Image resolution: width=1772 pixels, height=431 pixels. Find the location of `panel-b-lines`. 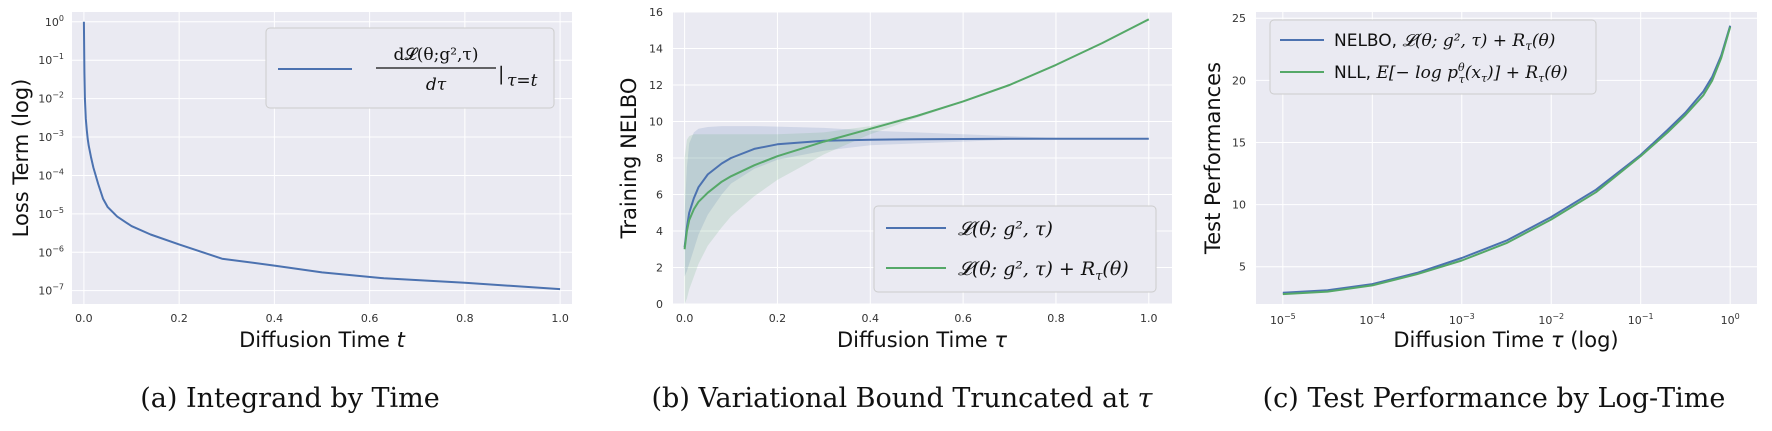

panel-b-lines is located at coordinates (916, 134).